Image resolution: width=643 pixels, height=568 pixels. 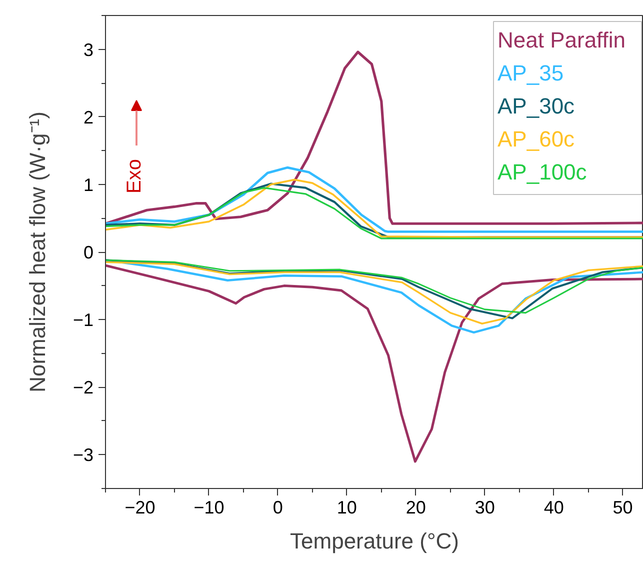 What do you see at coordinates (531, 73) in the screenshot?
I see `text: AP_35` at bounding box center [531, 73].